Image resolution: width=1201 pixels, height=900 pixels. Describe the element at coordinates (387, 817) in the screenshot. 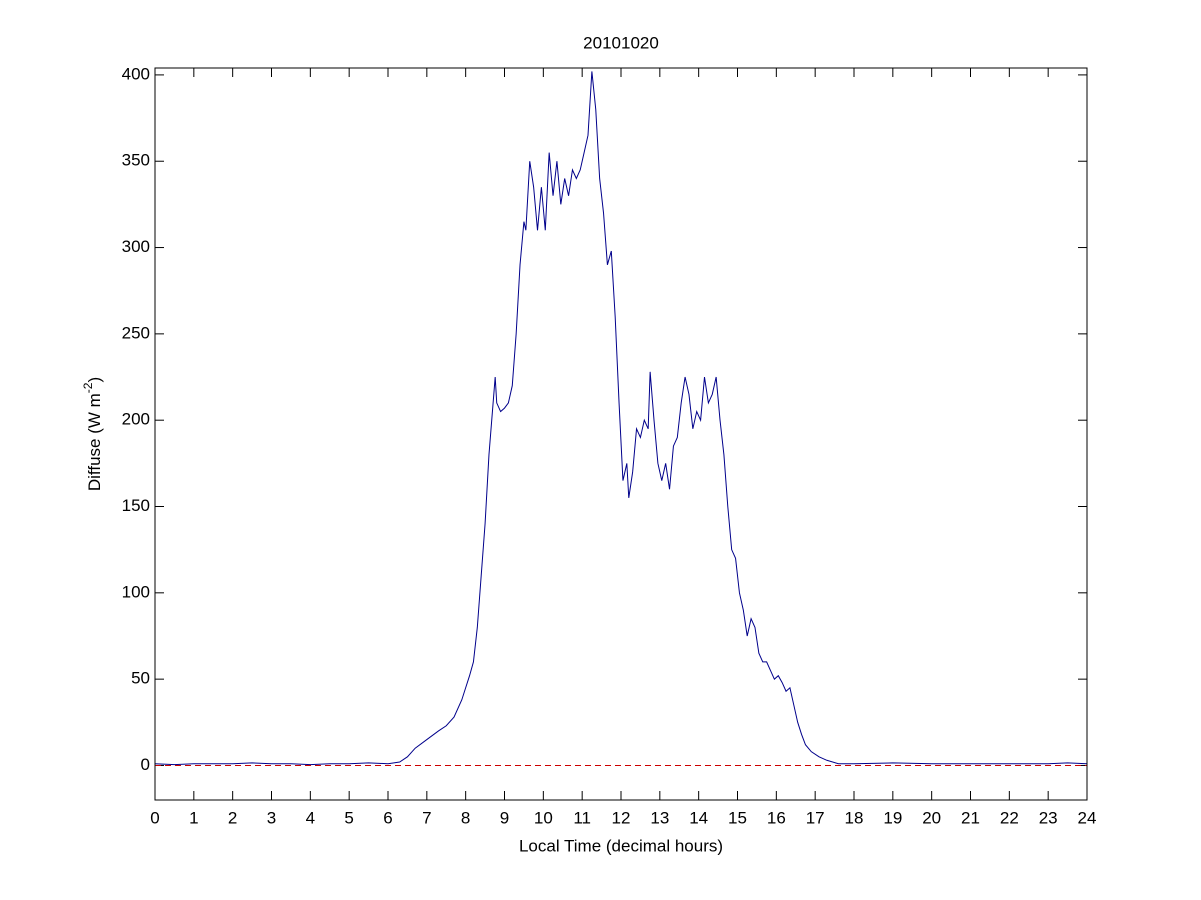

I see `x-tick-label: 6` at that location.